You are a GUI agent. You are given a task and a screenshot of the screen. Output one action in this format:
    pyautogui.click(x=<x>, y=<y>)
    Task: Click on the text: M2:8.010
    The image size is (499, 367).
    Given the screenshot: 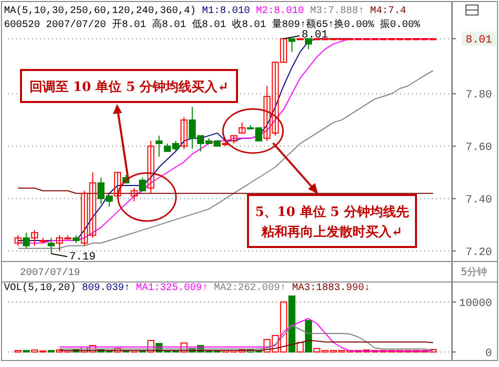 What is the action you would take?
    pyautogui.click(x=280, y=11)
    